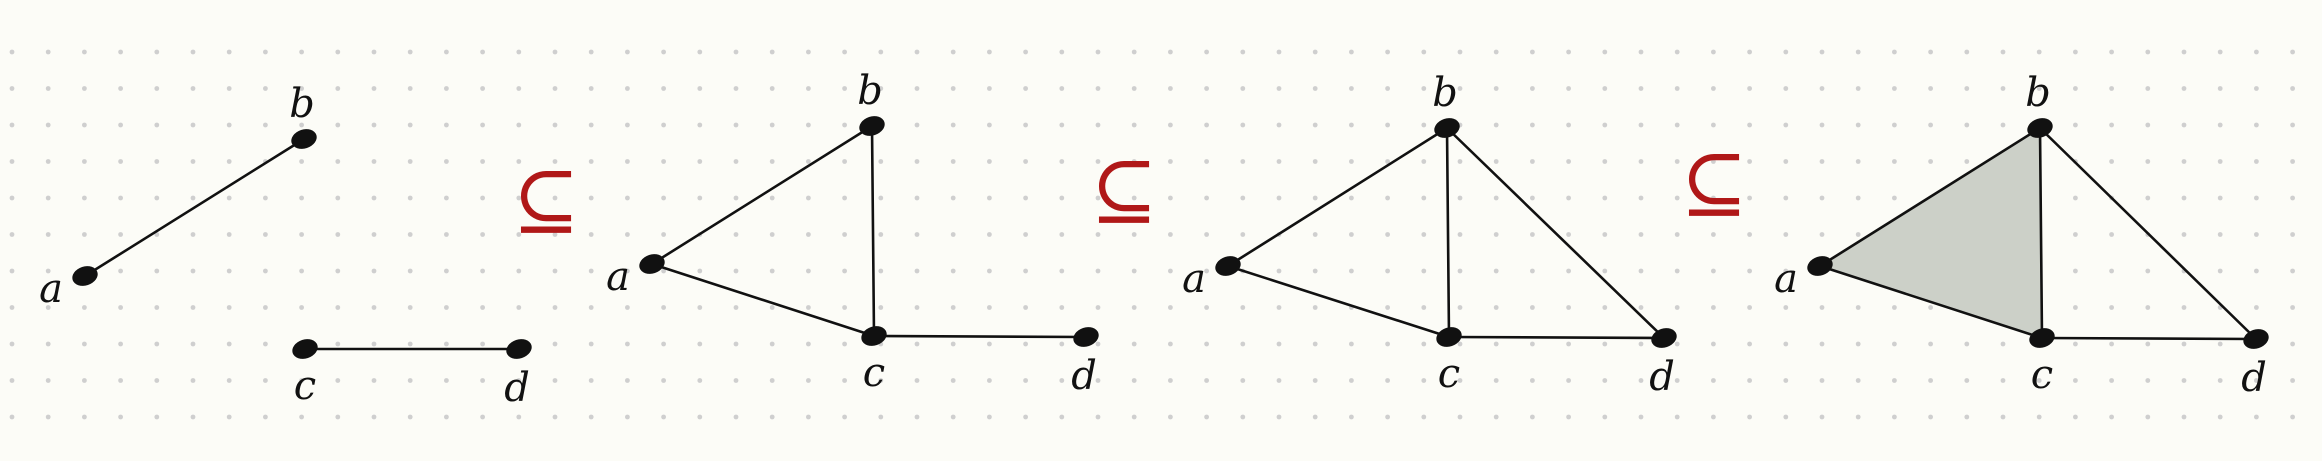  I want to click on edge-bc, so click(1448, 232).